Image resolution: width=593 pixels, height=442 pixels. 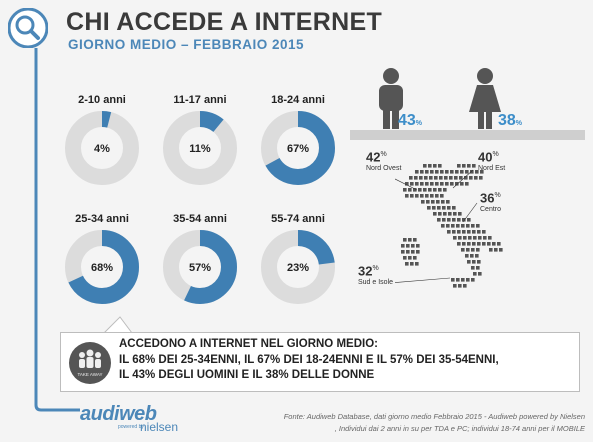 What do you see at coordinates (89, 374) in the screenshot?
I see `svg-text: TAKE AWAY` at bounding box center [89, 374].